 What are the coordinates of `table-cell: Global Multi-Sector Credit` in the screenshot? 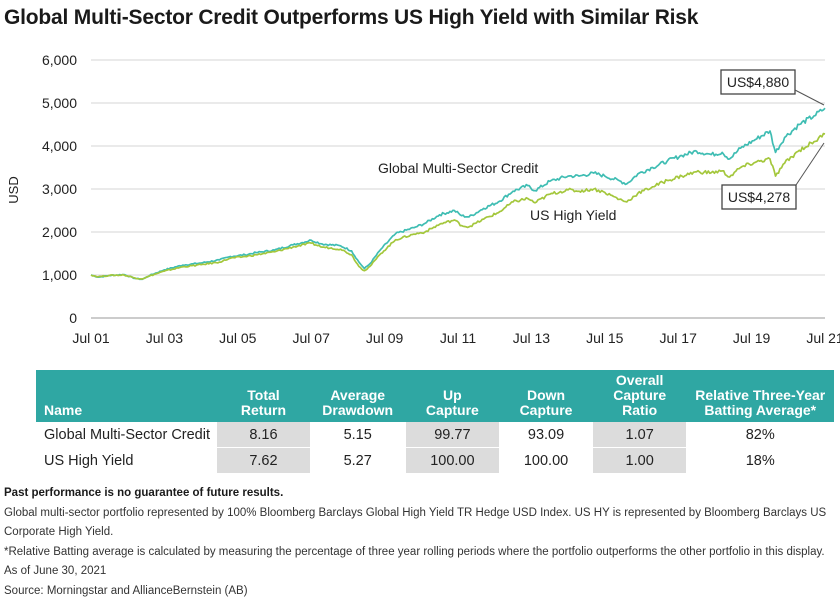 It's located at (126, 435).